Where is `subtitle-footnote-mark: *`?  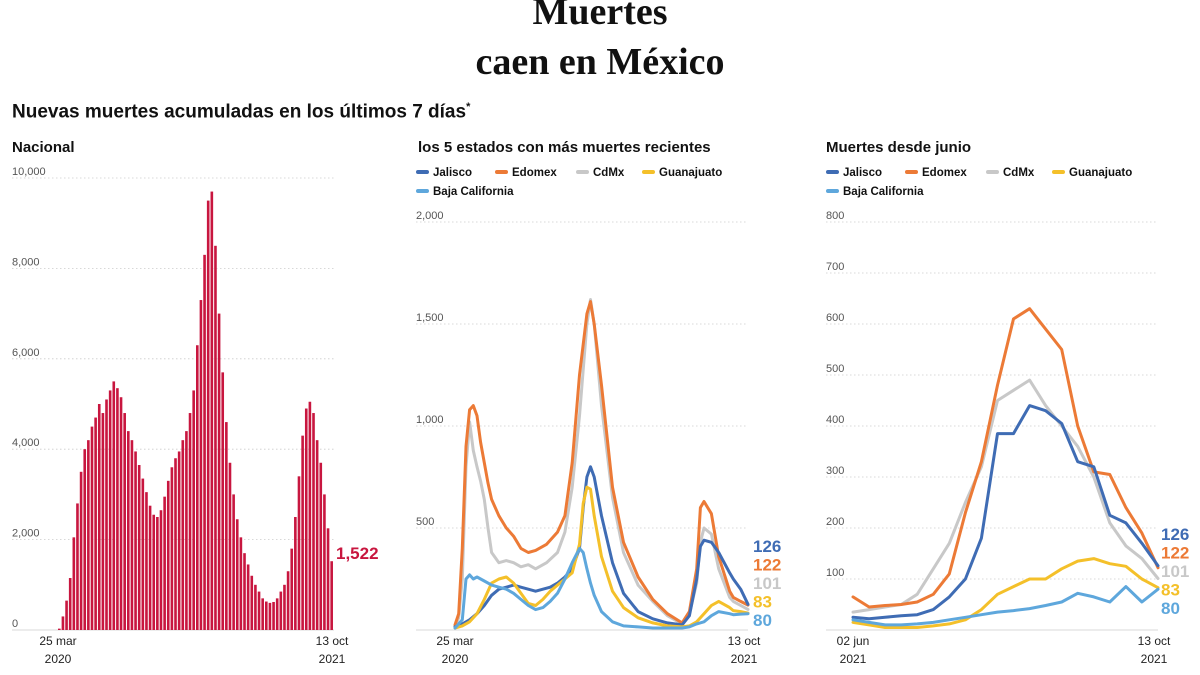 subtitle-footnote-mark: * is located at coordinates (468, 107).